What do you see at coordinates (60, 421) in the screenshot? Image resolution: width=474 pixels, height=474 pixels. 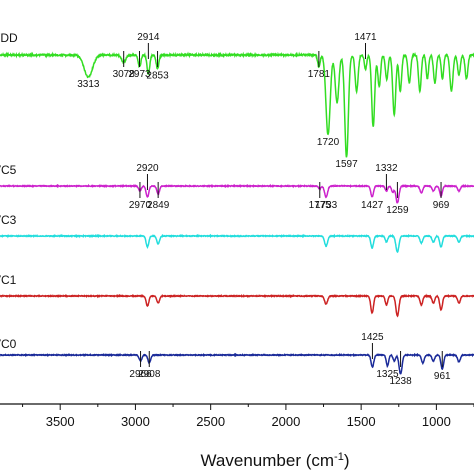 I see `x-tick-label-3500: 3500` at bounding box center [60, 421].